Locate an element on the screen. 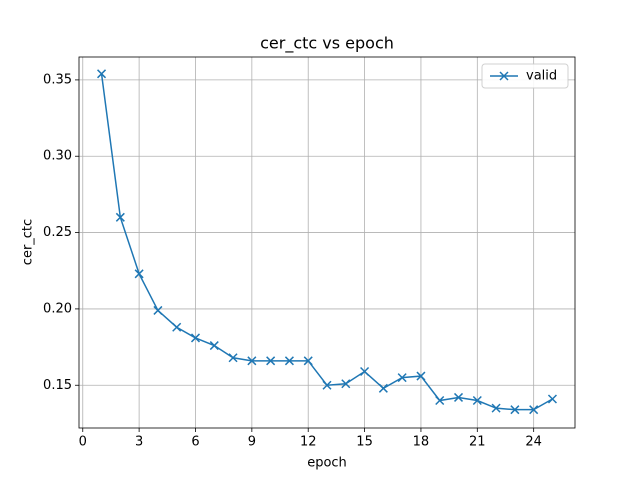  x-tick-label: 18 is located at coordinates (421, 442).